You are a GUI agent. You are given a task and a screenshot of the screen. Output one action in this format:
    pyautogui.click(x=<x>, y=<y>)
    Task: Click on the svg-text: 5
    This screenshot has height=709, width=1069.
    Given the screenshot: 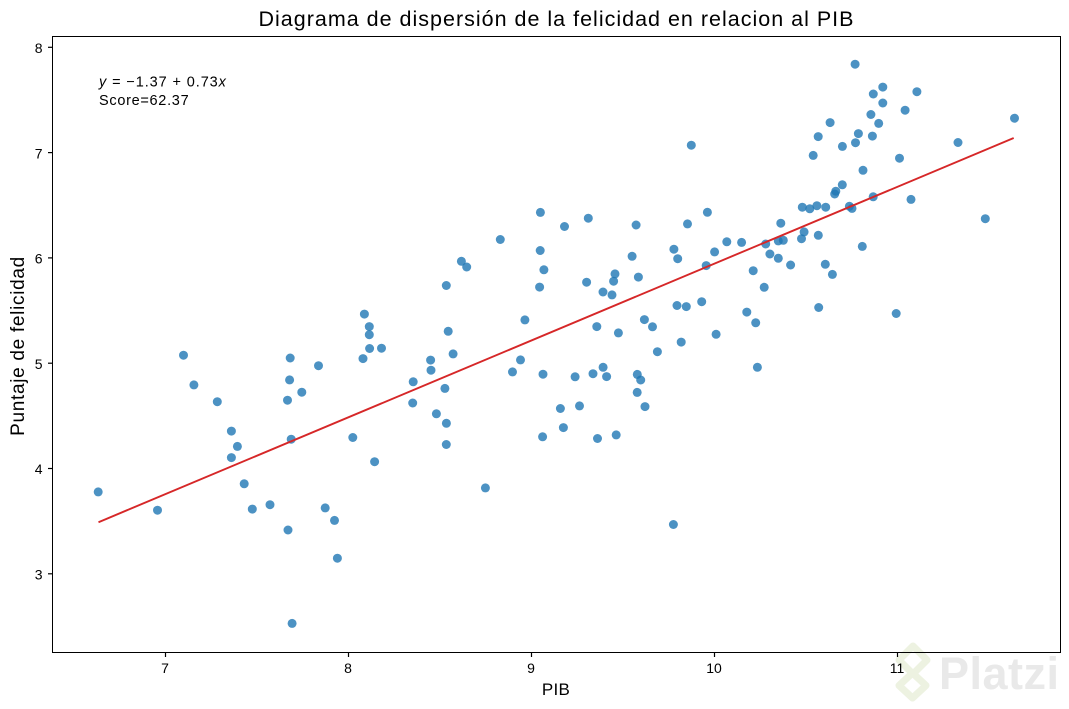 What is the action you would take?
    pyautogui.click(x=39, y=364)
    